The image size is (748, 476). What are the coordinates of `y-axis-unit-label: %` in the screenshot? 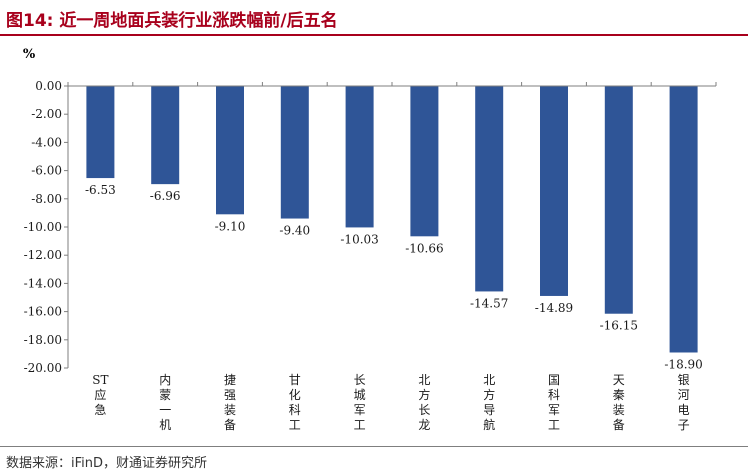 It's located at (29, 54).